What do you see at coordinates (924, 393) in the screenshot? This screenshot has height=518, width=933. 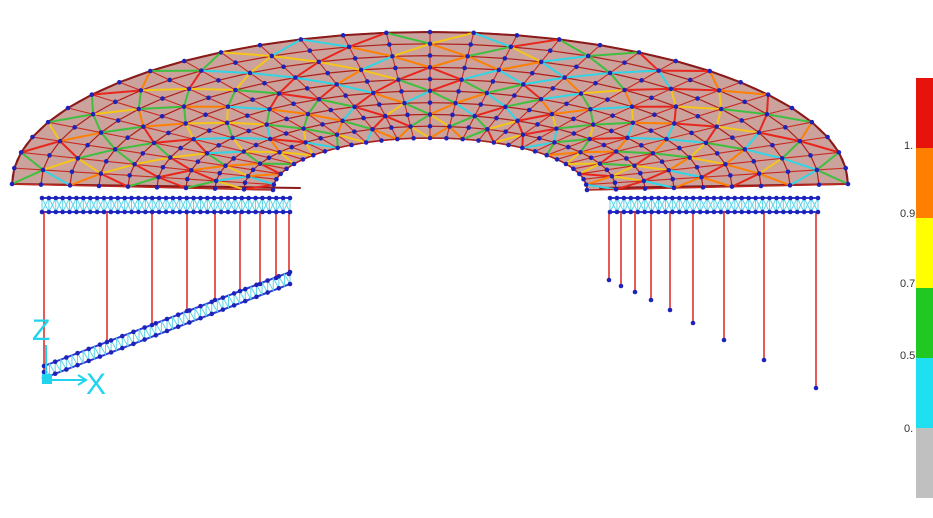 I see `legend-band` at bounding box center [924, 393].